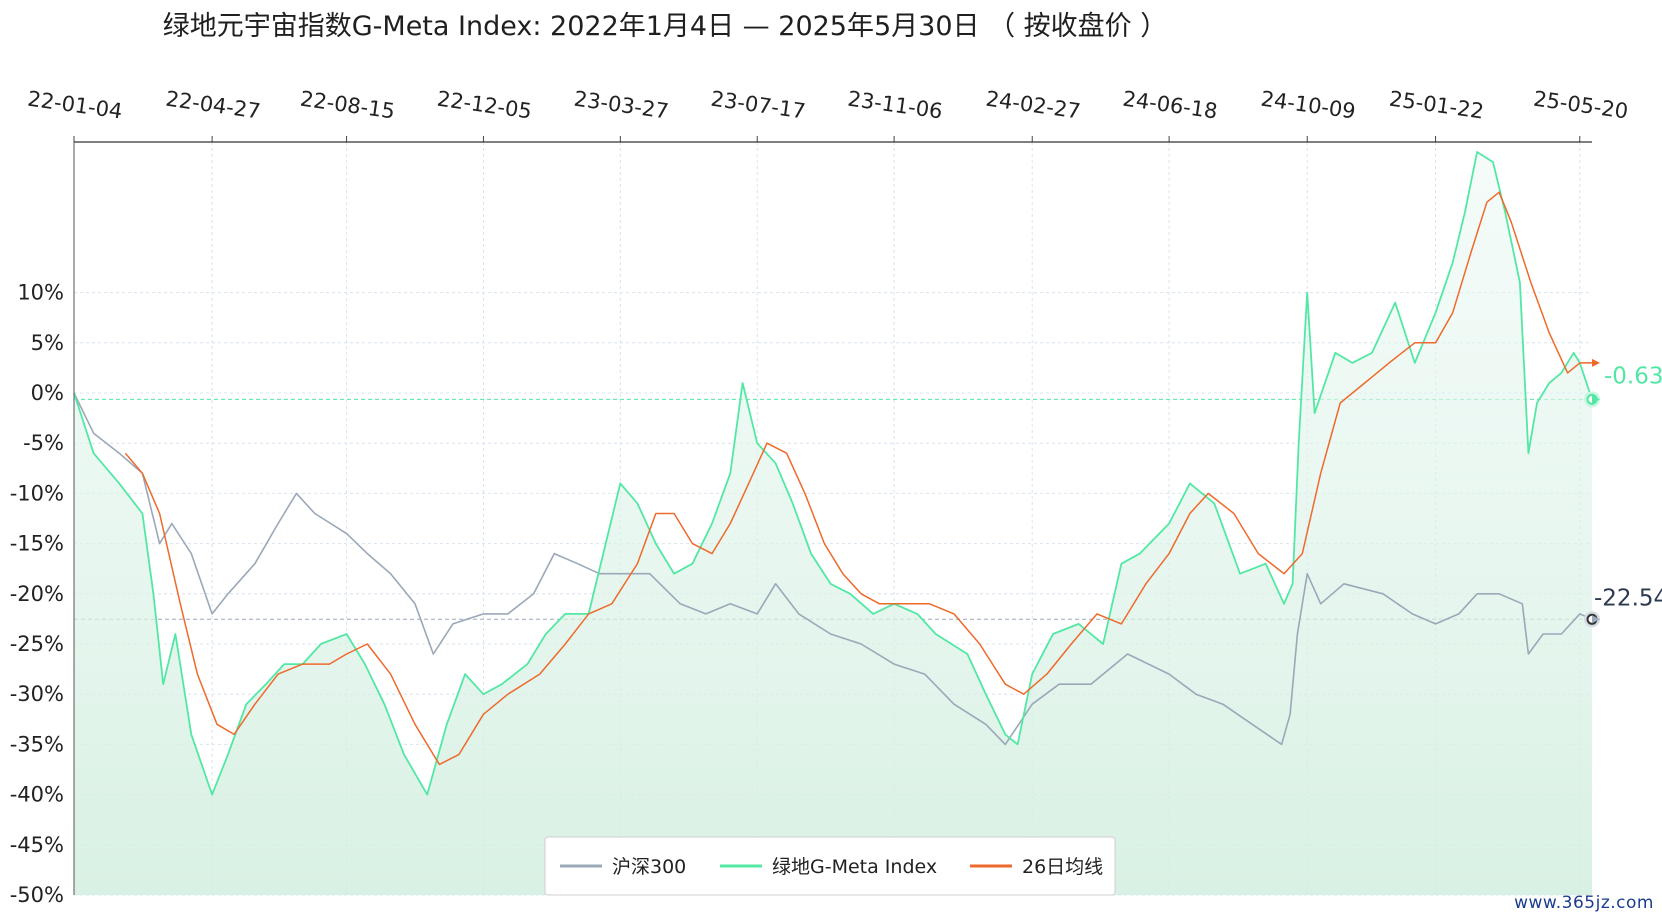 This screenshot has height=917, width=1662. I want to click on y-tick-label: 10%, so click(40, 293).